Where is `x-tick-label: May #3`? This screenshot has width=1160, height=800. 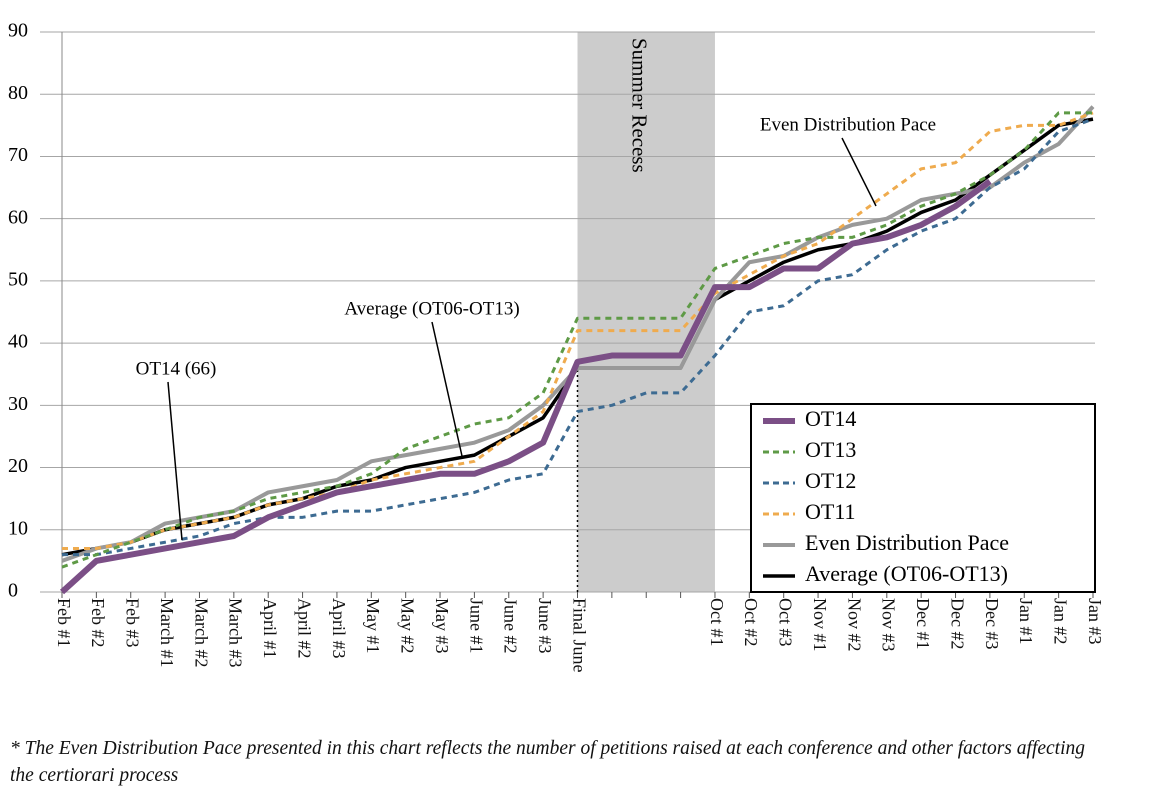 x-tick-label: May #3 is located at coordinates (442, 626).